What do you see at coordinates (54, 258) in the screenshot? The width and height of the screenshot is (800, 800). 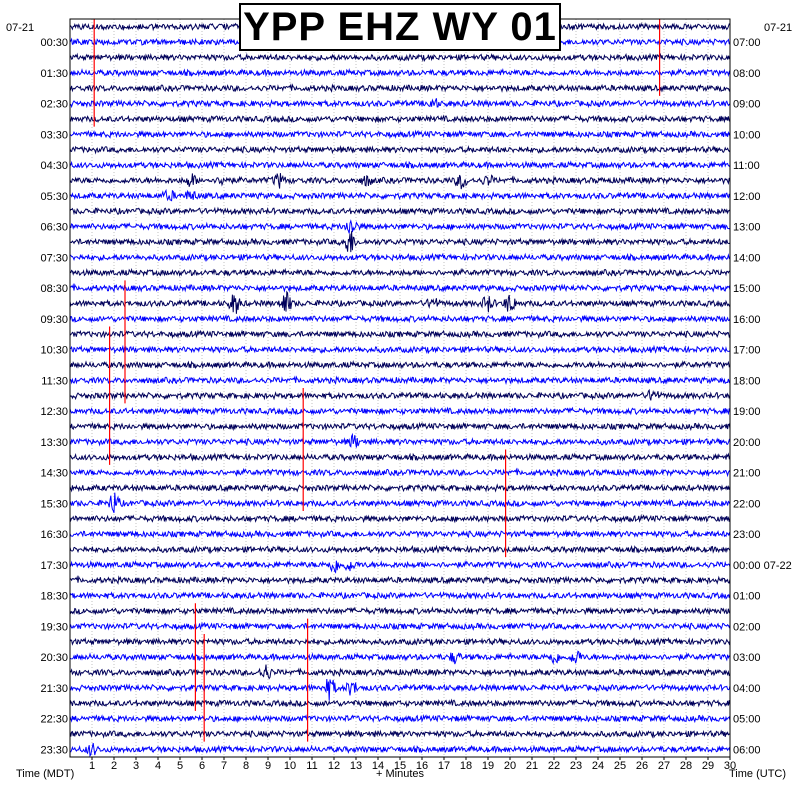 I see `left-tick-label: 07:30` at bounding box center [54, 258].